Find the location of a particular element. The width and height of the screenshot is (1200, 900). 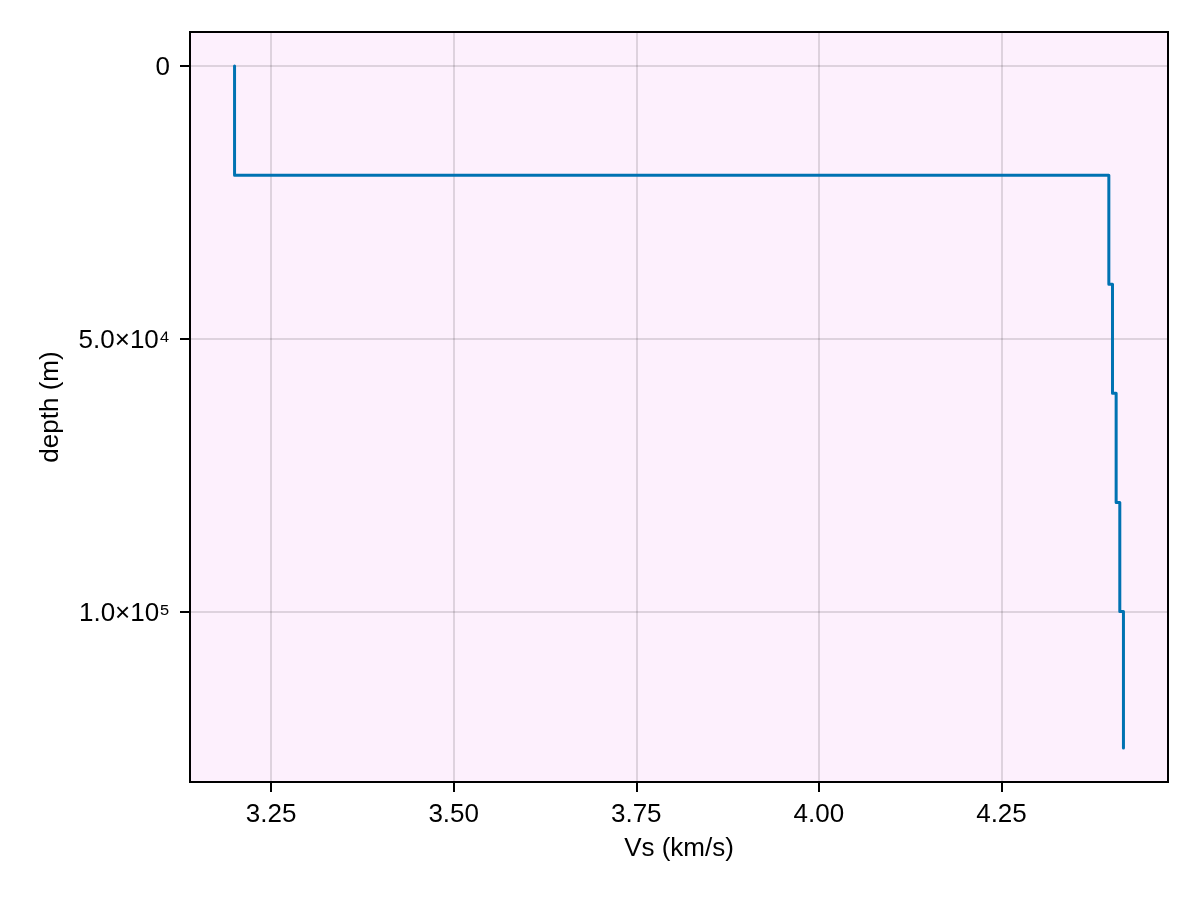

x-axis-title: Vs (km/s) is located at coordinates (679, 847).